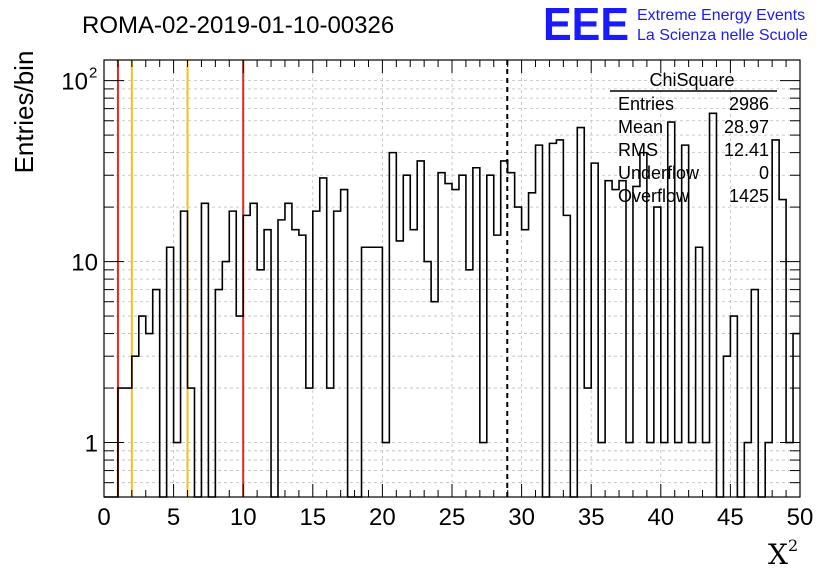 This screenshot has height=572, width=836. Describe the element at coordinates (783, 553) in the screenshot. I see `x-axis-label: X 2` at that location.